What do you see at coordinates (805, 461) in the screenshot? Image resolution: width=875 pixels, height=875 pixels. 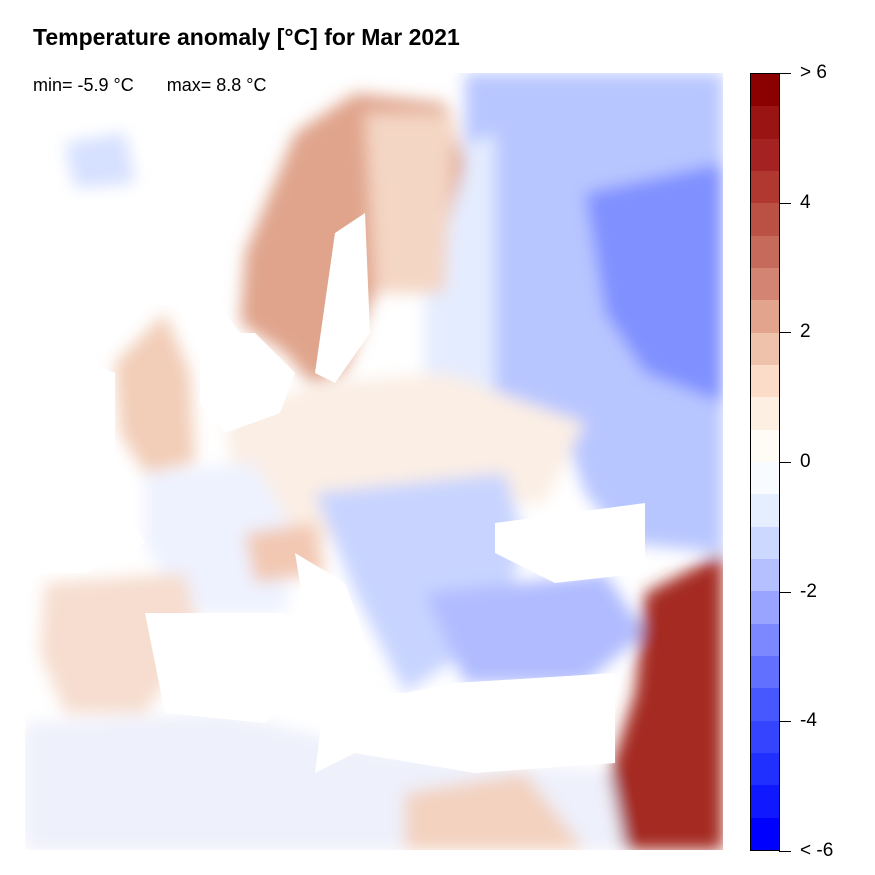 I see `colorbar-tick-label: 0` at bounding box center [805, 461].